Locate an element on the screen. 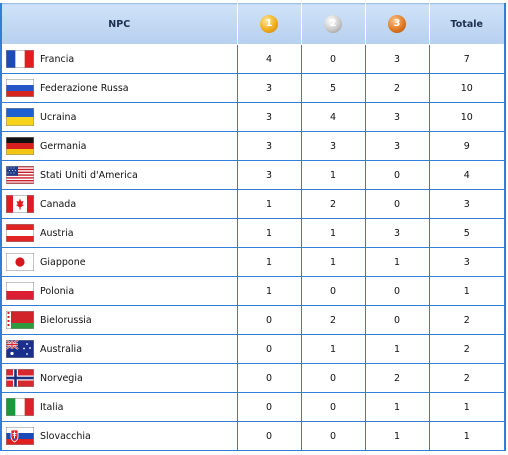  silver-count: 4 is located at coordinates (333, 117).